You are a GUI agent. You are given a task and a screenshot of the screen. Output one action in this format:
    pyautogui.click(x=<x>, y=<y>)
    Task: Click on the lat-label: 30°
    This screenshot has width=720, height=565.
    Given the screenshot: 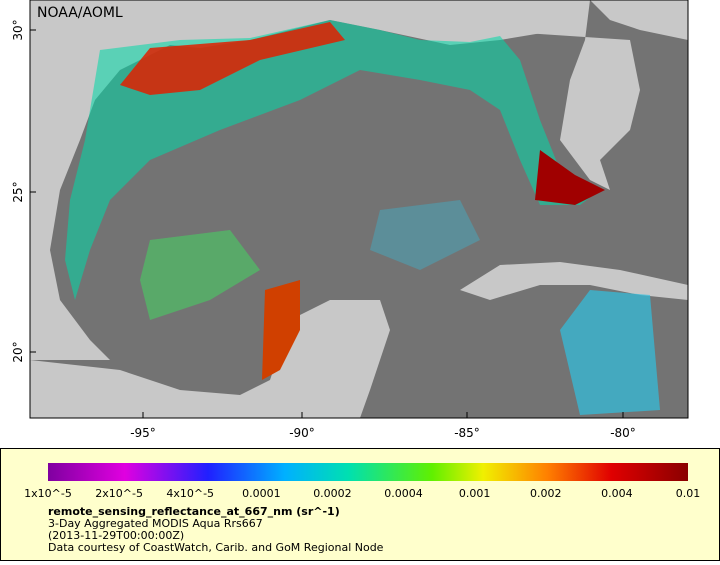 What is the action you would take?
    pyautogui.click(x=18, y=29)
    